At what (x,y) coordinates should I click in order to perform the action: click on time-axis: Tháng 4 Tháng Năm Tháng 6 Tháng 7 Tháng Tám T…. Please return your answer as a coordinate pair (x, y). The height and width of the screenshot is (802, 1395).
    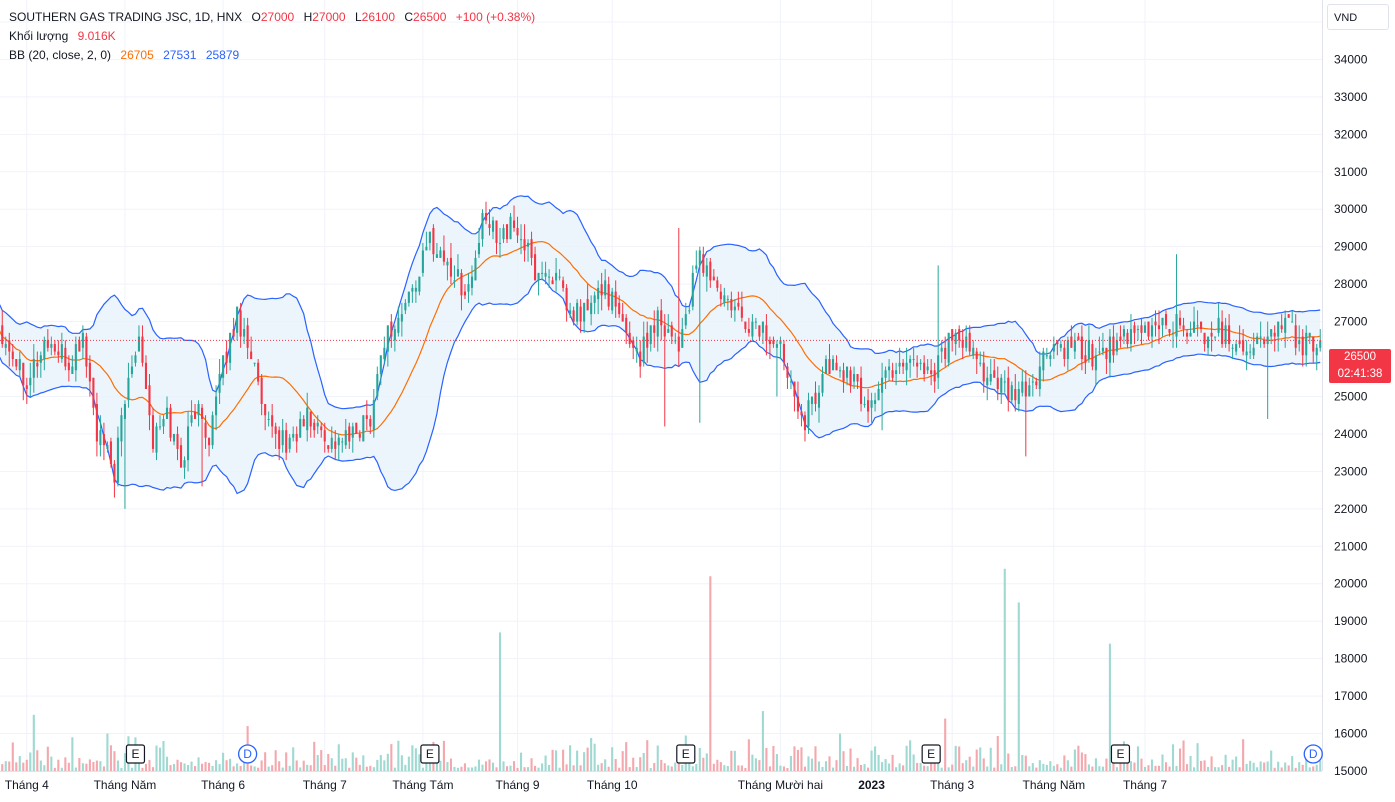
    Looking at the image, I should click on (661, 782).